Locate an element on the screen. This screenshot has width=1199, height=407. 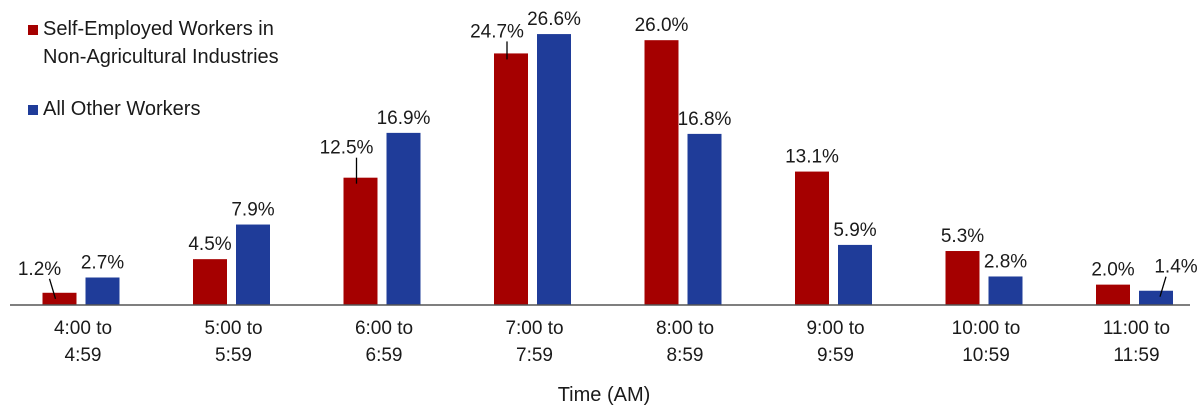
data-label-0-7: 2.0% is located at coordinates (1112, 270).